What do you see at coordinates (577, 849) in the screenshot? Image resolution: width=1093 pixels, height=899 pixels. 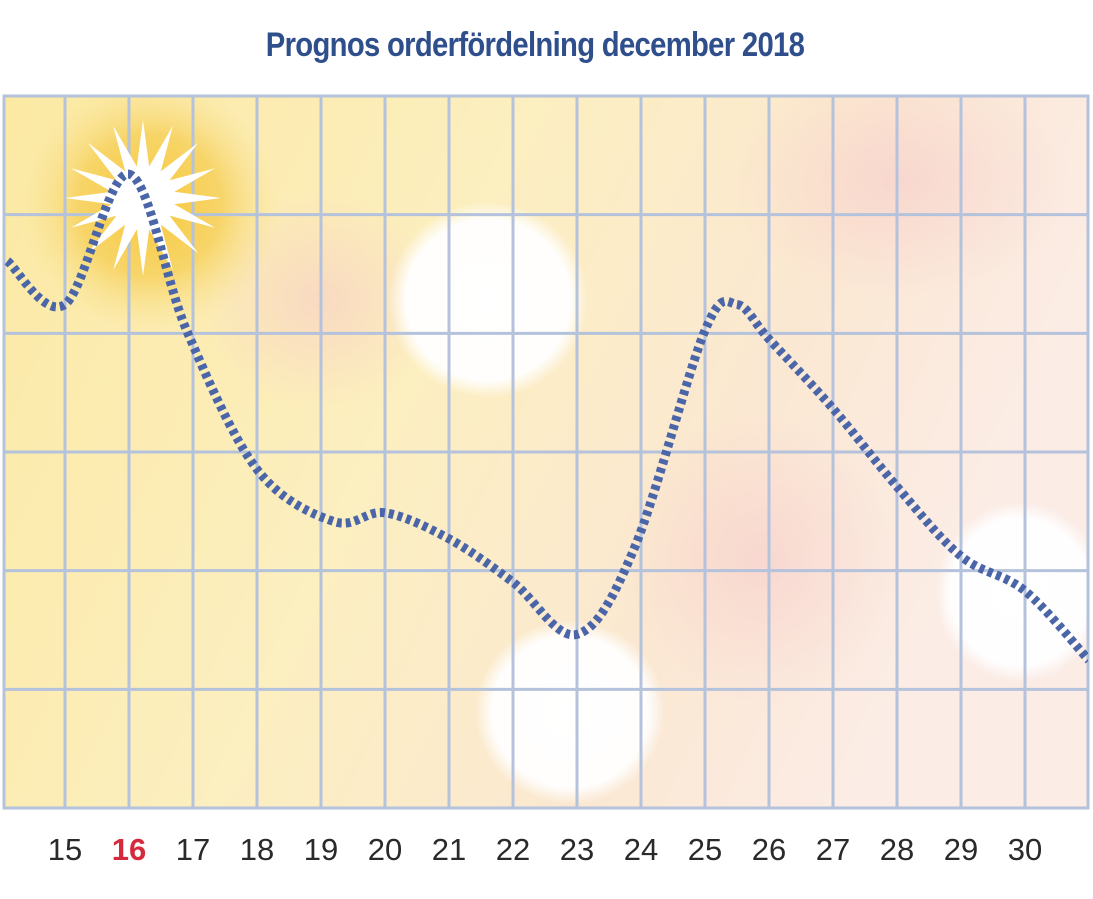 I see `x-tick-label: 23` at bounding box center [577, 849].